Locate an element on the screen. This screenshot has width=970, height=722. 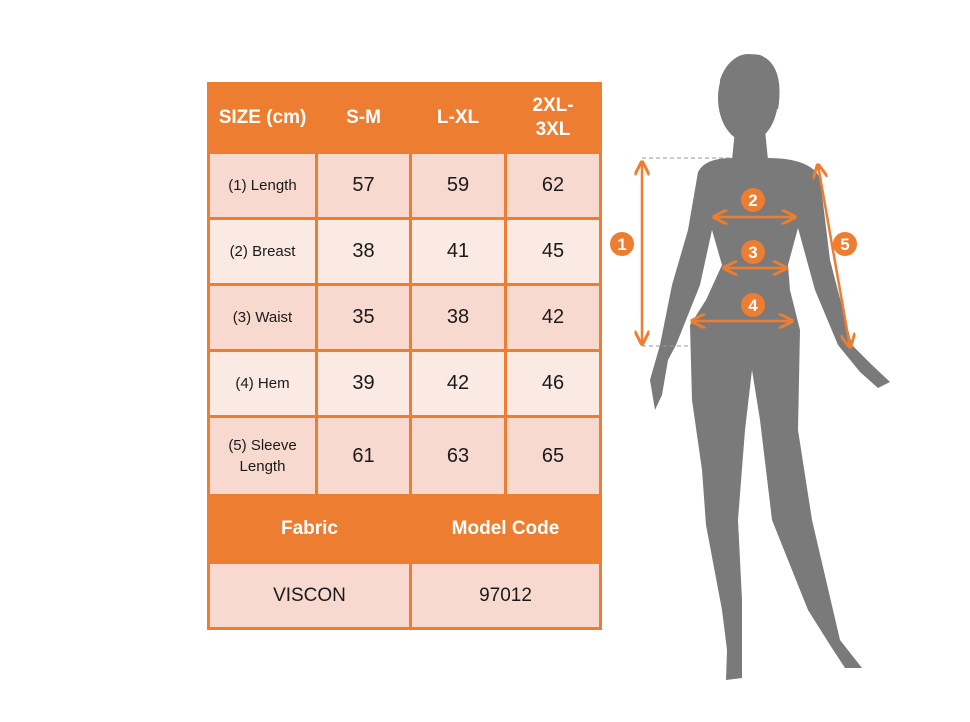
cell: 57 is located at coordinates (363, 185).